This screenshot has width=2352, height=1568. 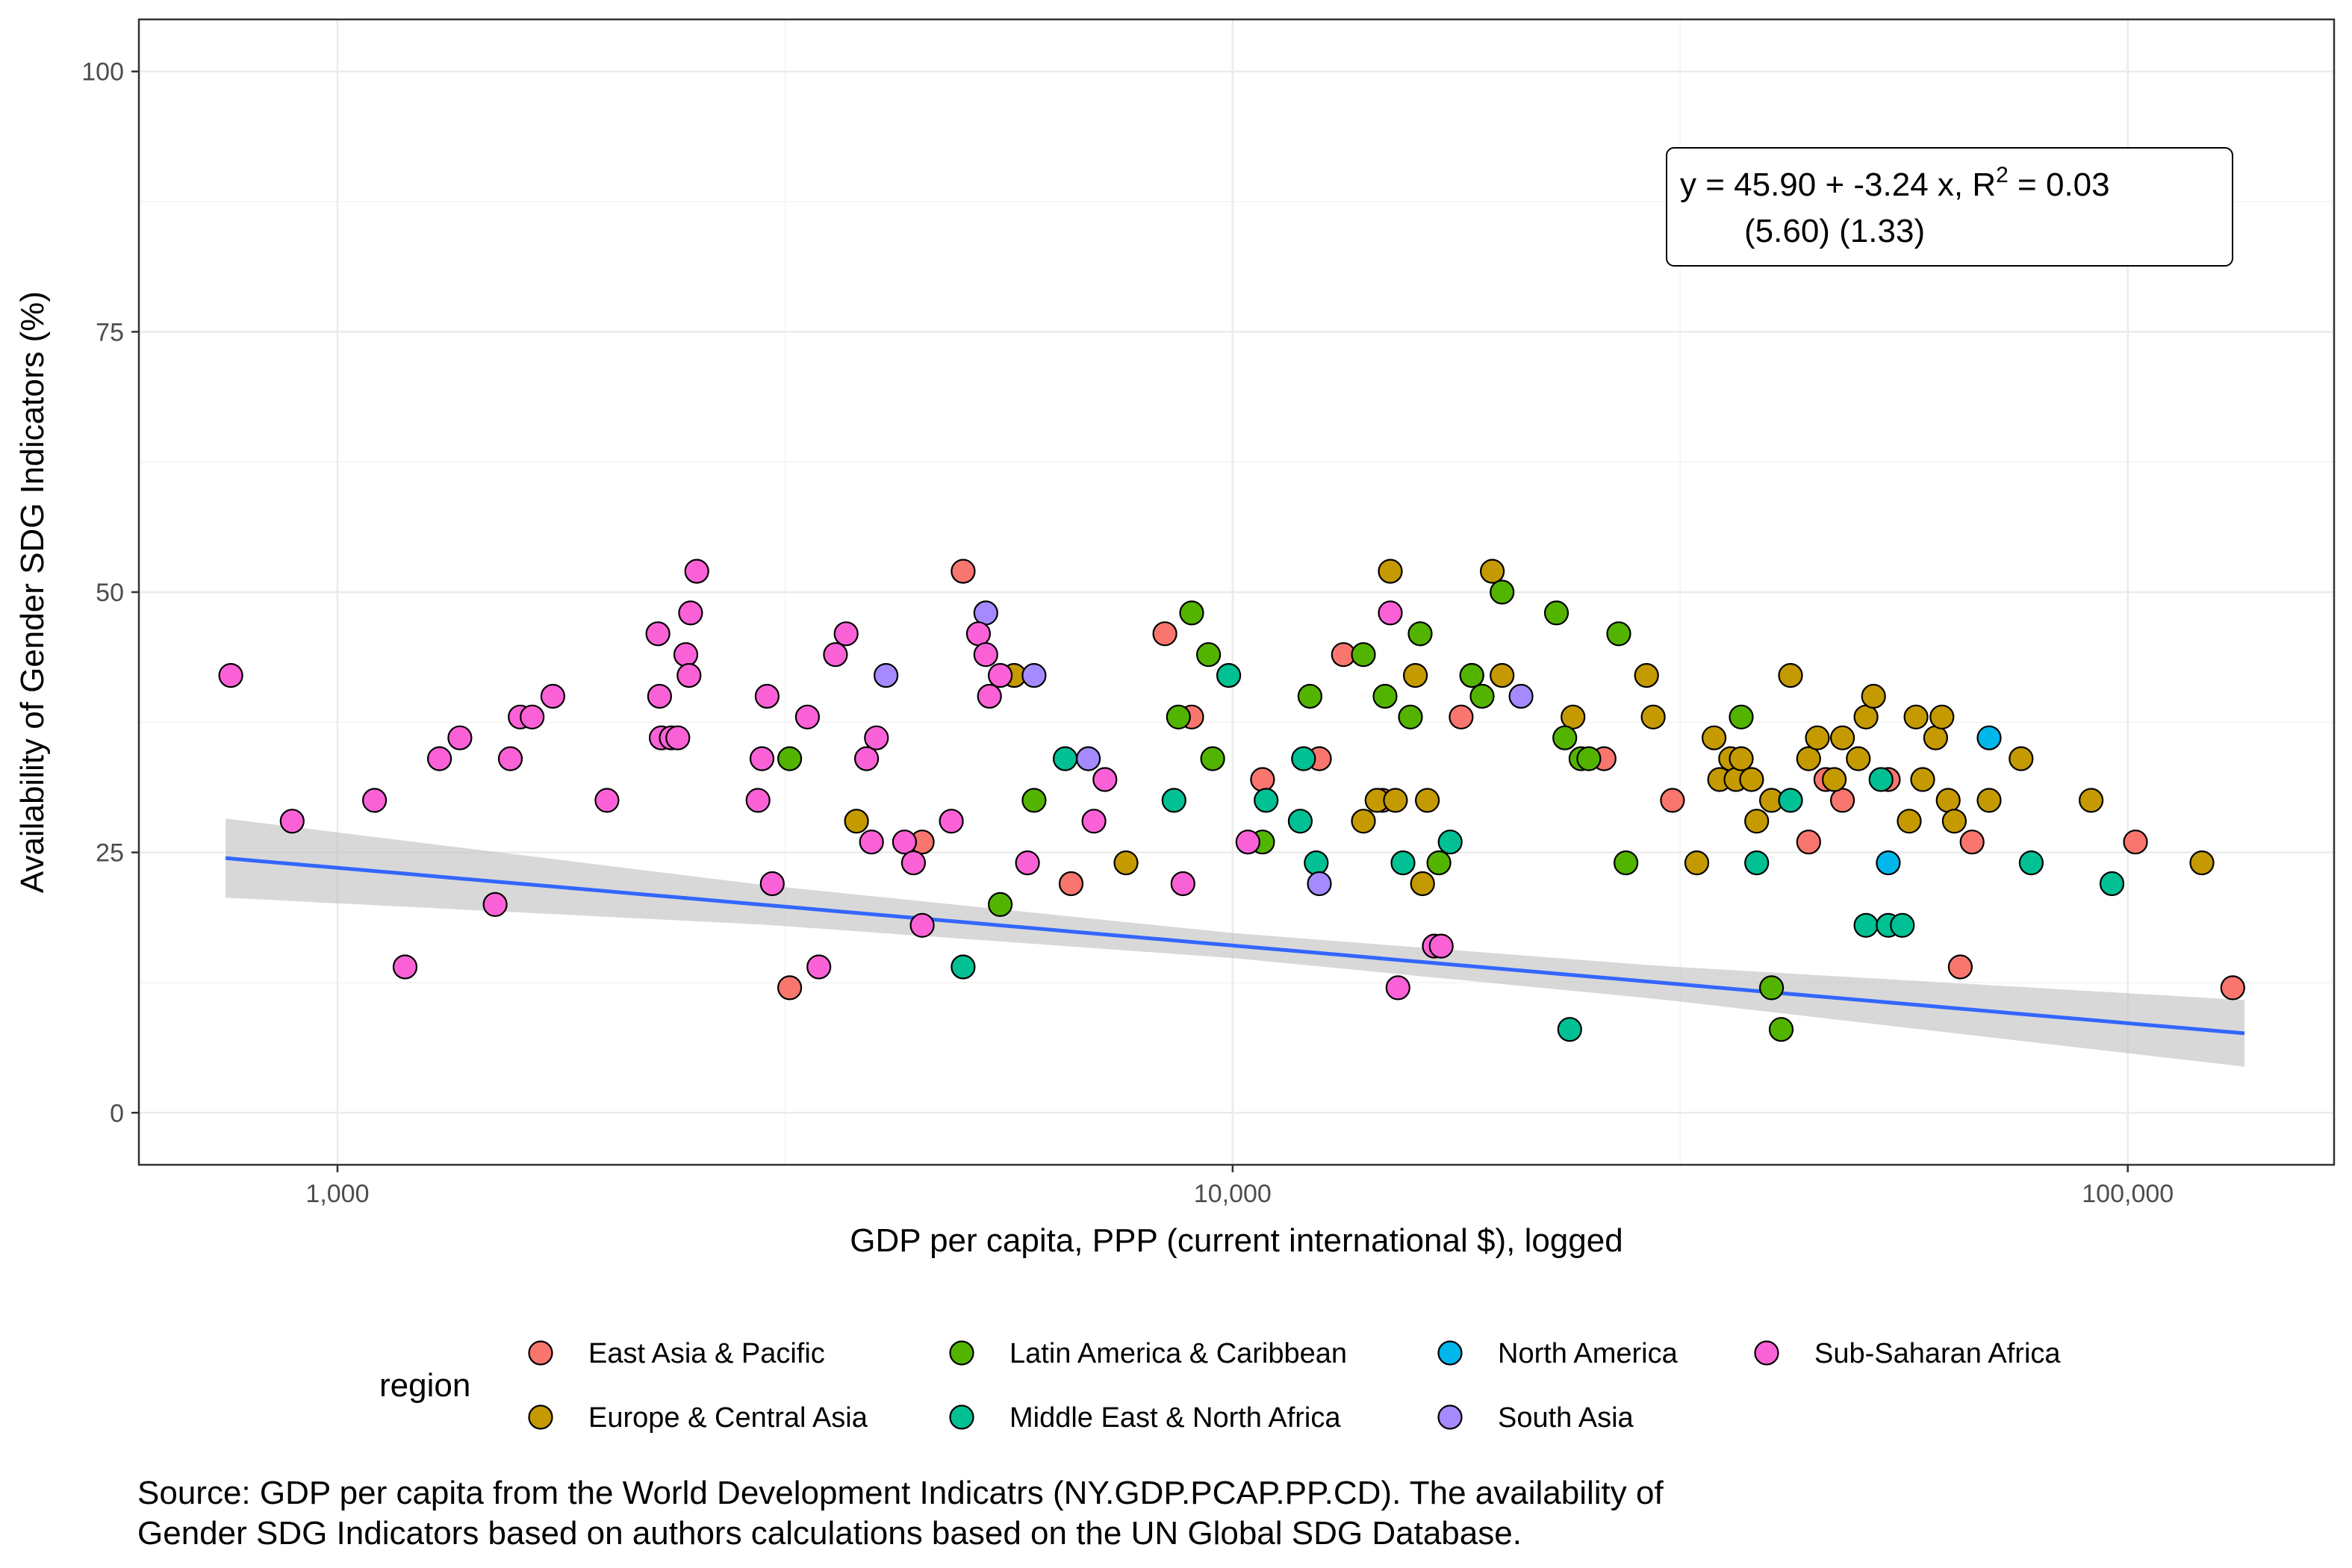 What do you see at coordinates (1175, 1418) in the screenshot?
I see `legend-label: Middle East & North Africa` at bounding box center [1175, 1418].